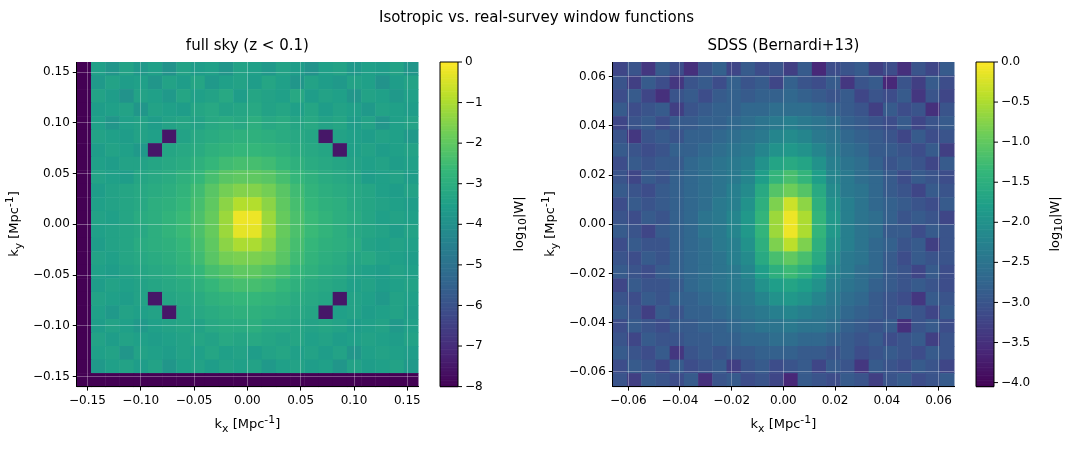 The image size is (1073, 449). What do you see at coordinates (474, 223) in the screenshot?
I see `color-bar-label: −4` at bounding box center [474, 223].